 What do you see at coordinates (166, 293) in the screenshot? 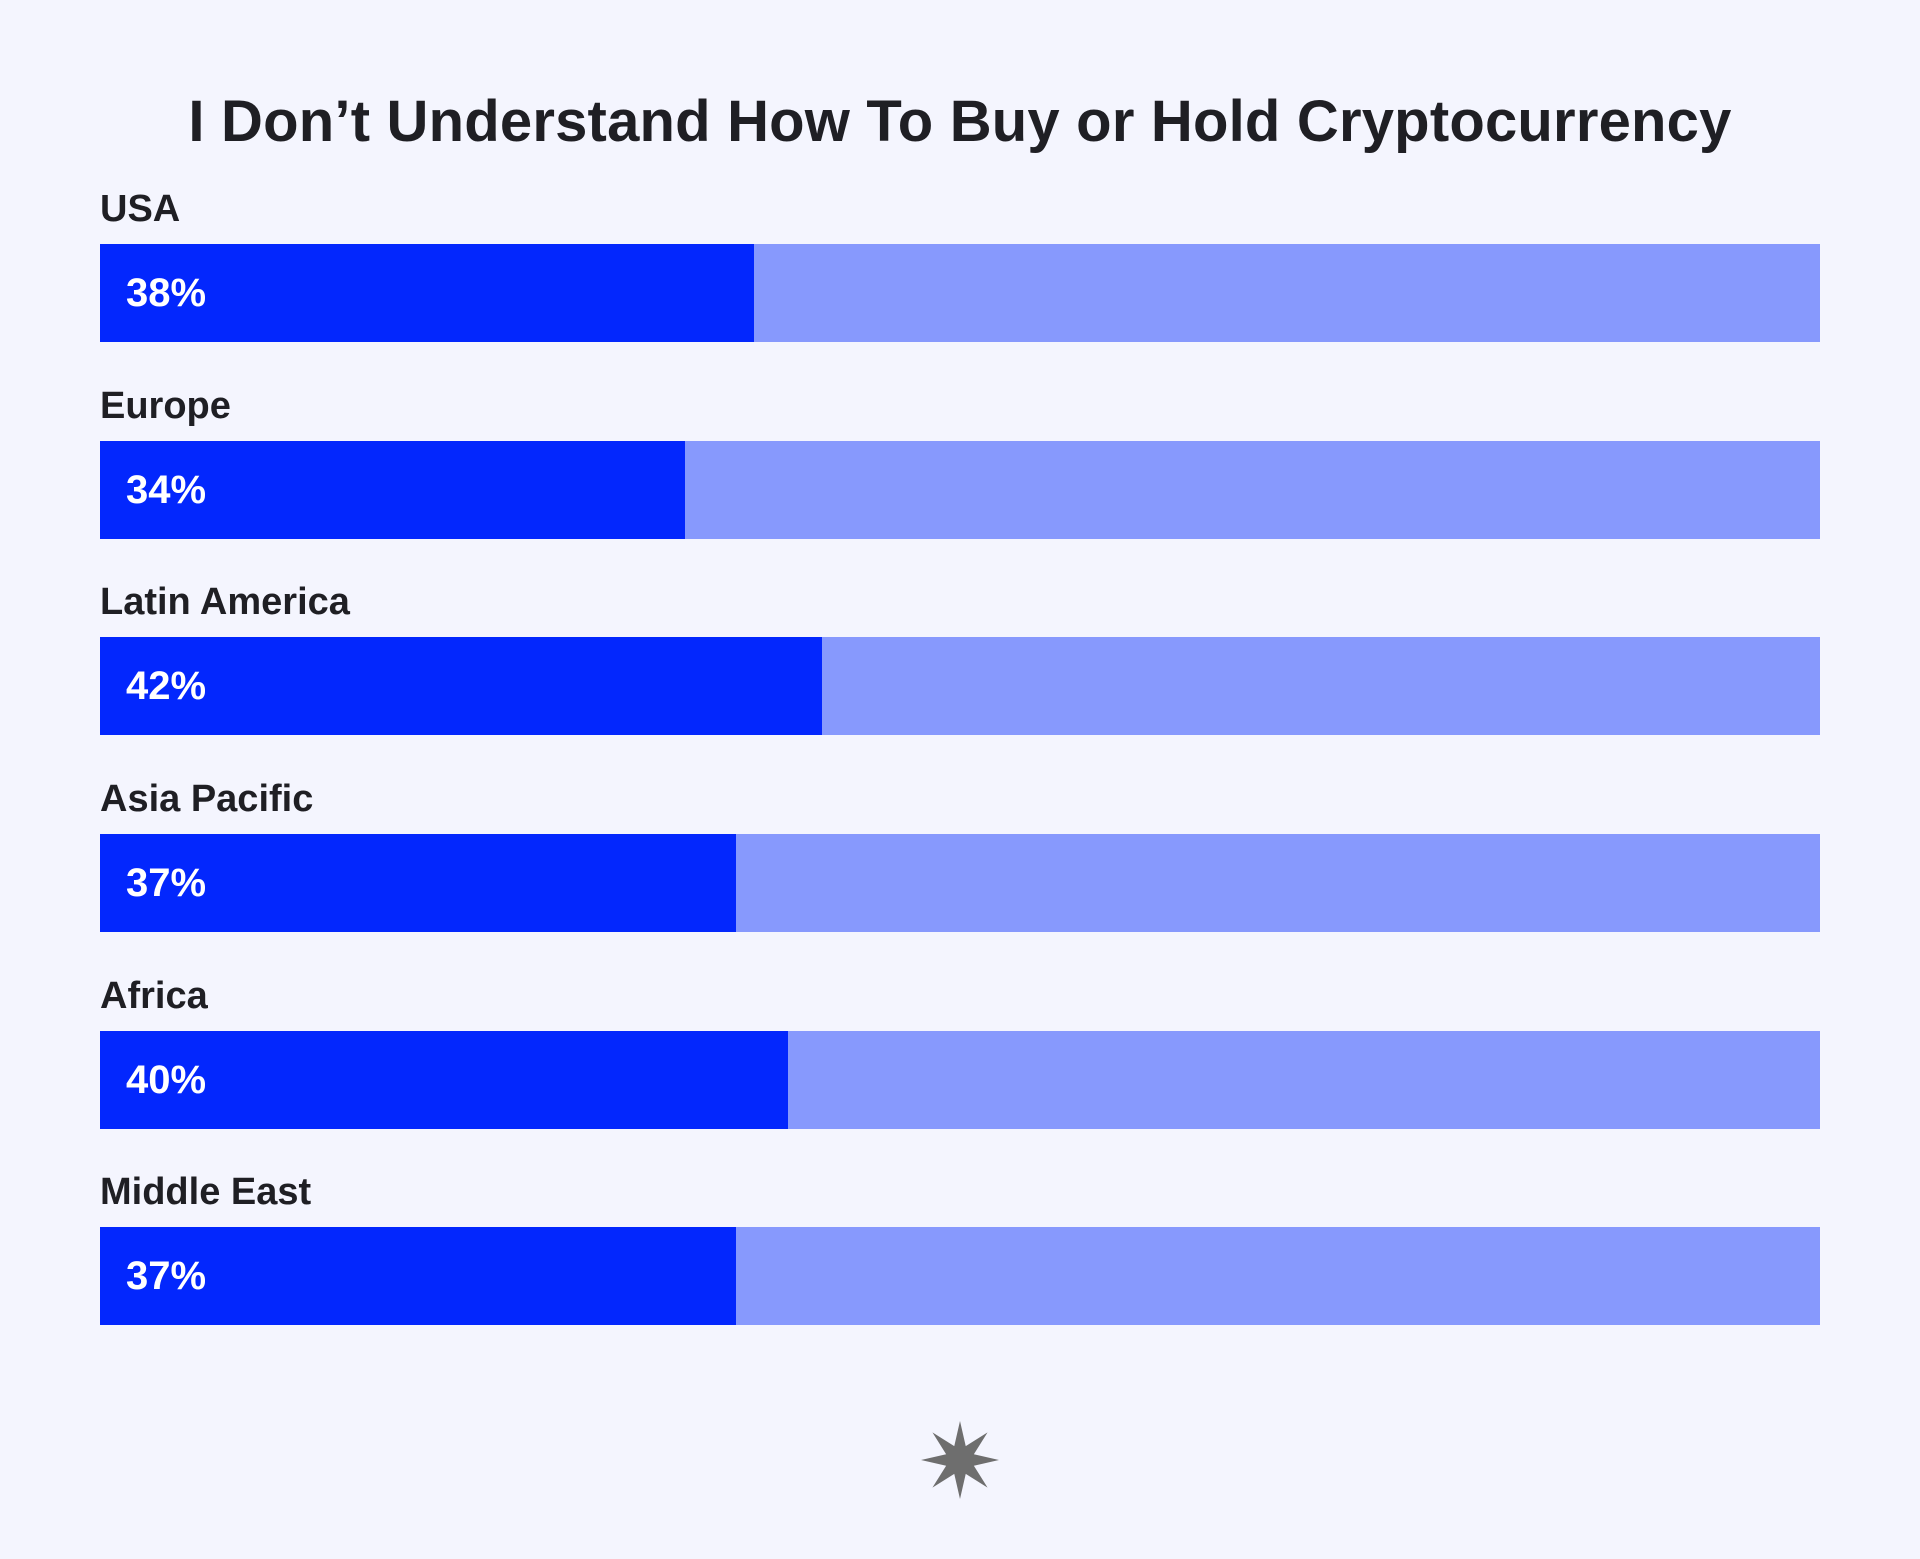
I see `value-label: 38%` at bounding box center [166, 293].